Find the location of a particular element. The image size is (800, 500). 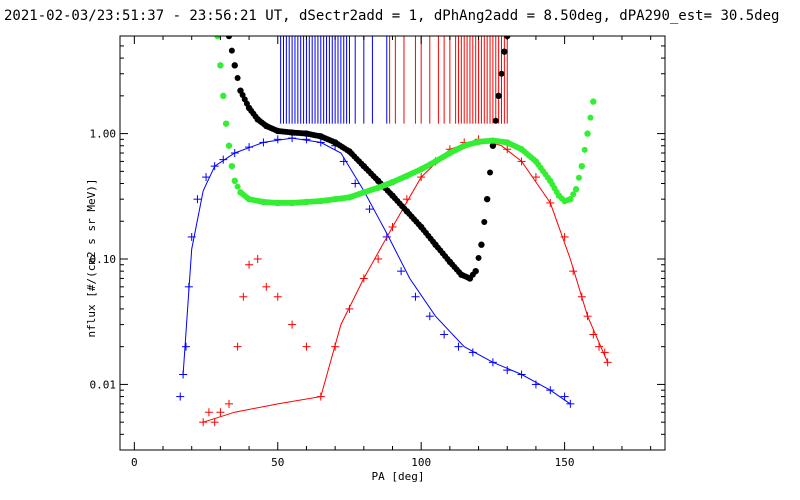

x-axis-label: PA [deg] is located at coordinates (398, 476).